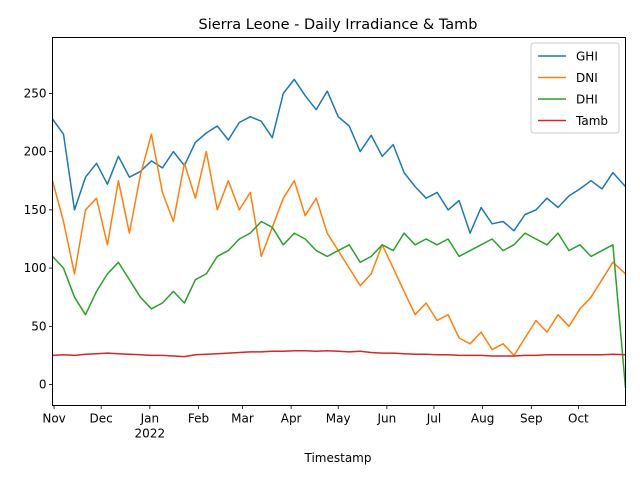  Describe the element at coordinates (150, 419) in the screenshot. I see `x-tick-label: Jan` at that location.